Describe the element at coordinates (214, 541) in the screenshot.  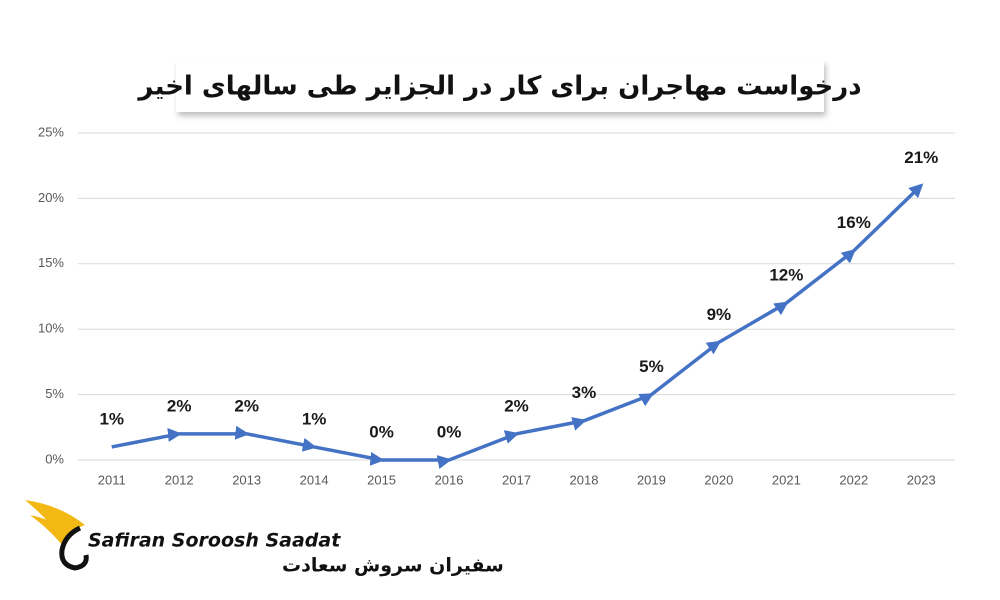
I see `logo-name-en: Safiran Soroosh Saadat` at that location.